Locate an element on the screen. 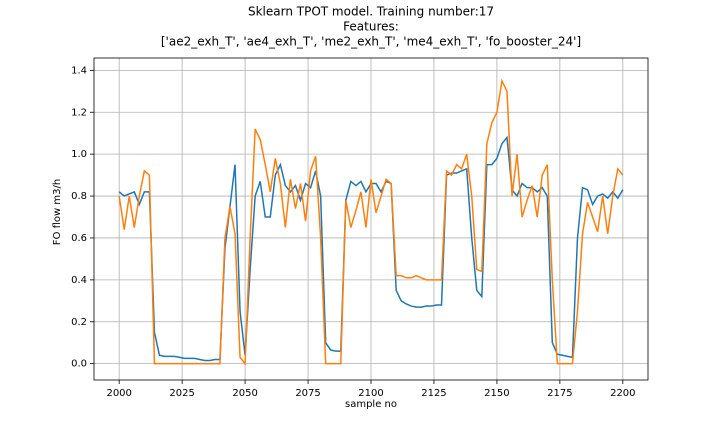  x-tick-label: 2100 is located at coordinates (370, 393).